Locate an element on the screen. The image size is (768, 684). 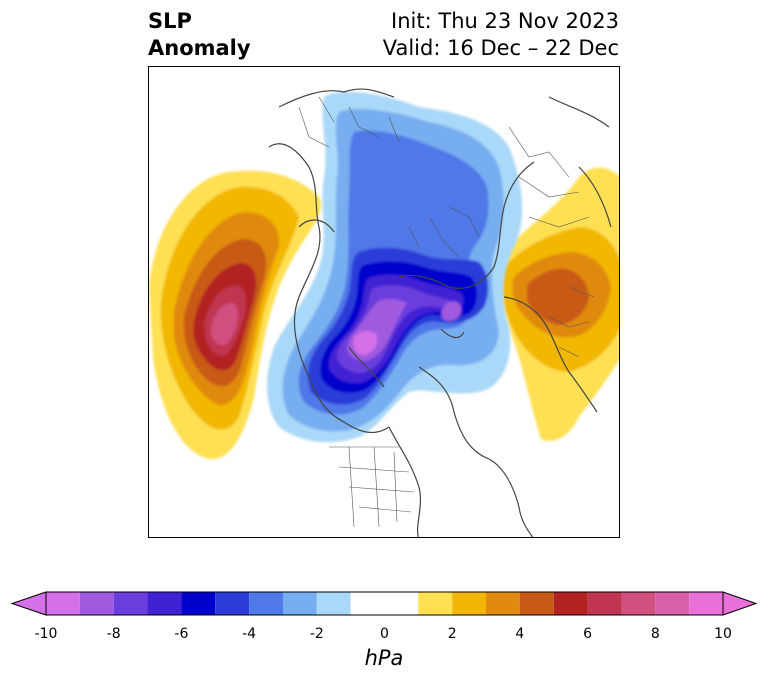
colorbar-extend-min is located at coordinates (28, 603).